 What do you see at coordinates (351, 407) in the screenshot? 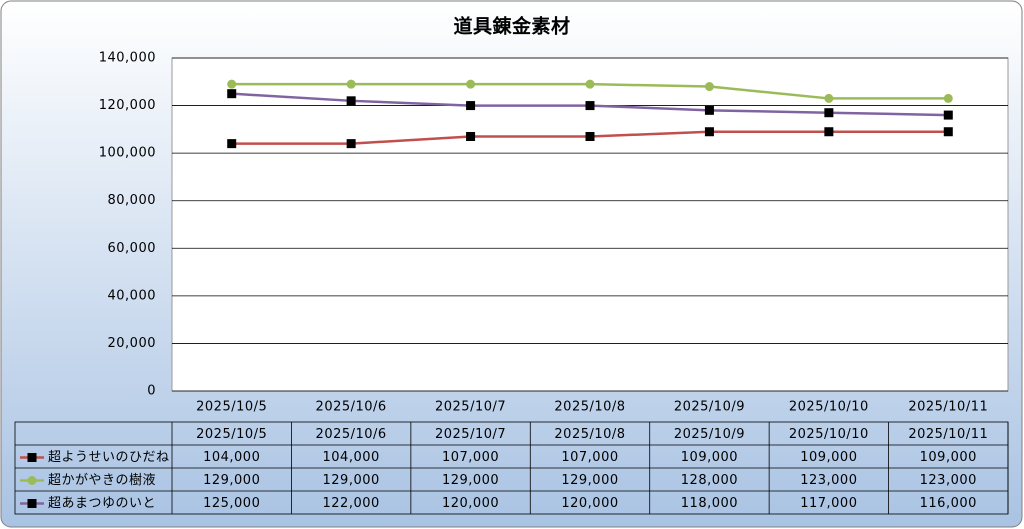
I see `x-tick-label: 2025/10/6` at bounding box center [351, 407].